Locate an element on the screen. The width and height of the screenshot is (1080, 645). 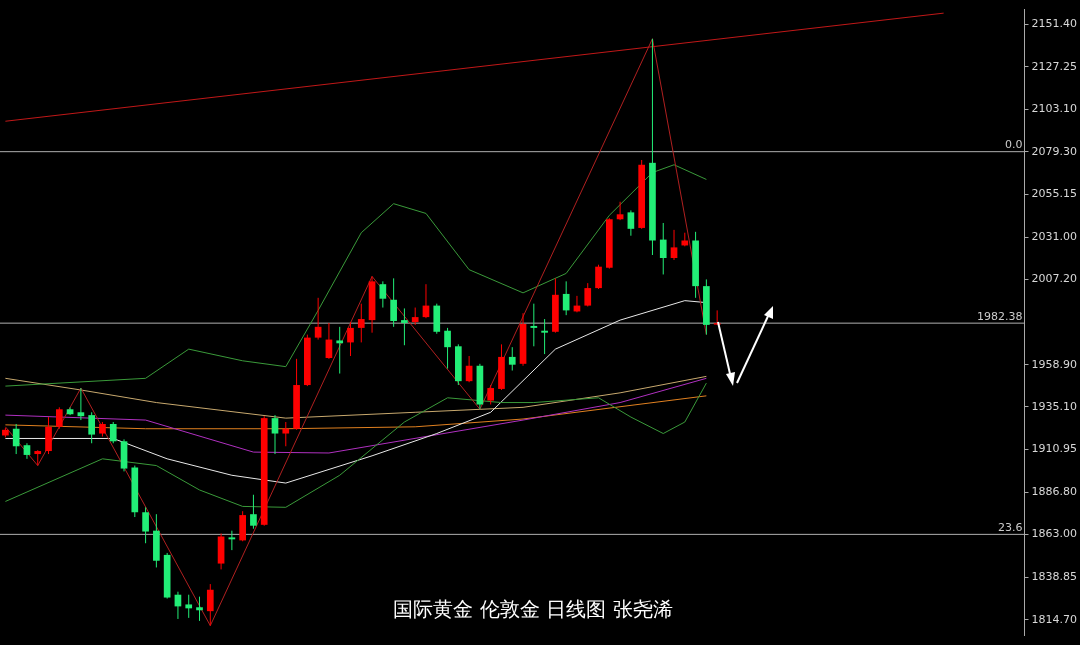
annotation: 23.6 is located at coordinates (1010, 527).